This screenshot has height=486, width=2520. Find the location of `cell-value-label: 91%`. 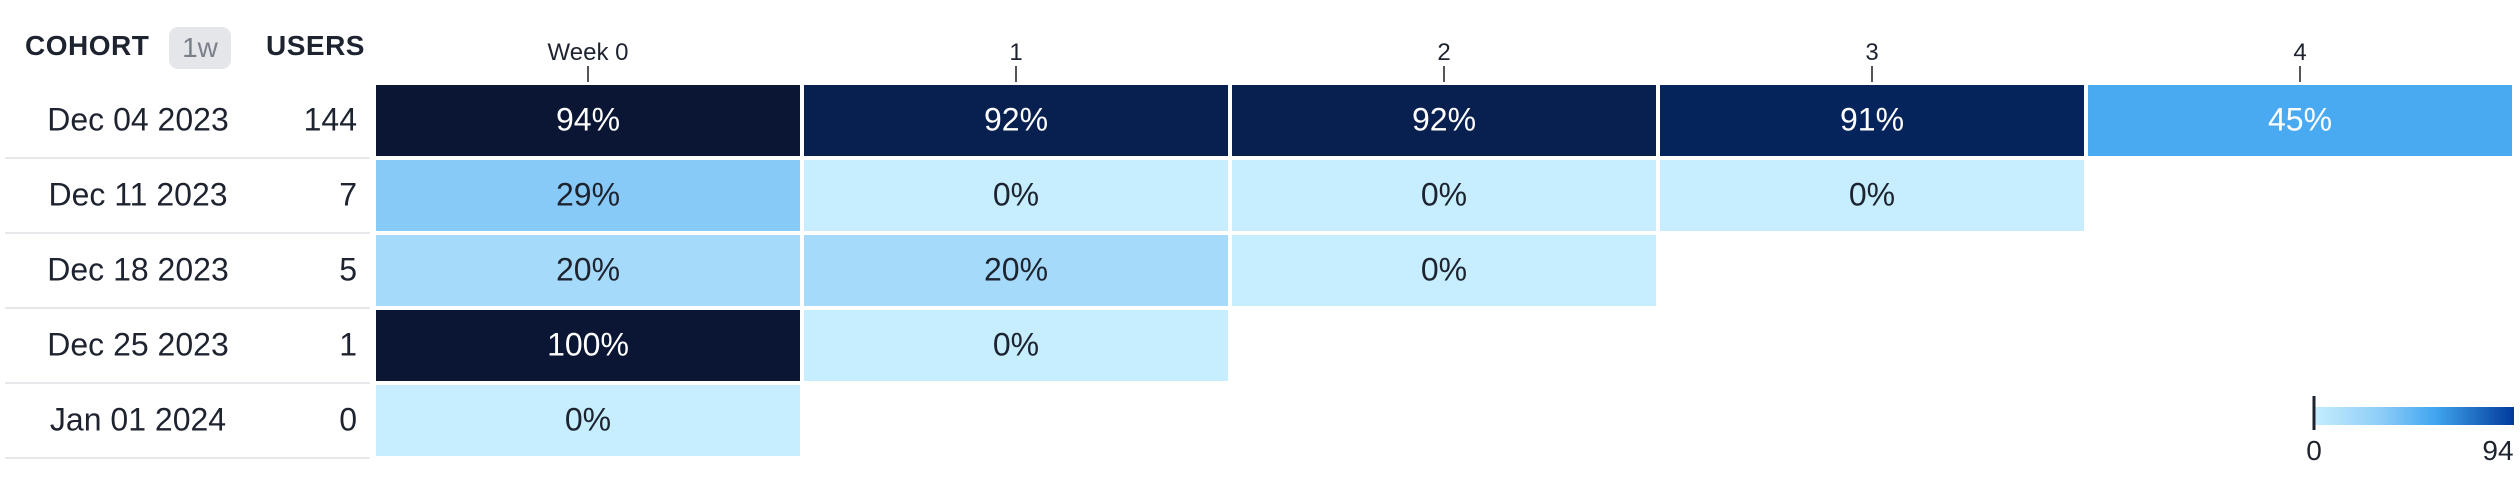

cell-value-label: 91% is located at coordinates (1872, 120).